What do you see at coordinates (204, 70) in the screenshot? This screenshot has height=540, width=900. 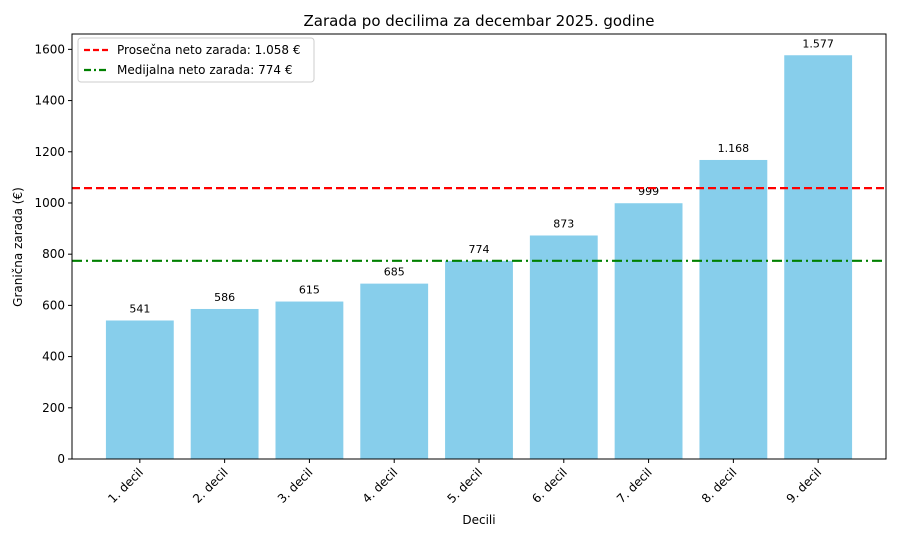 I see `legend-label-median: Medijalna neto zarada: 774 €` at bounding box center [204, 70].